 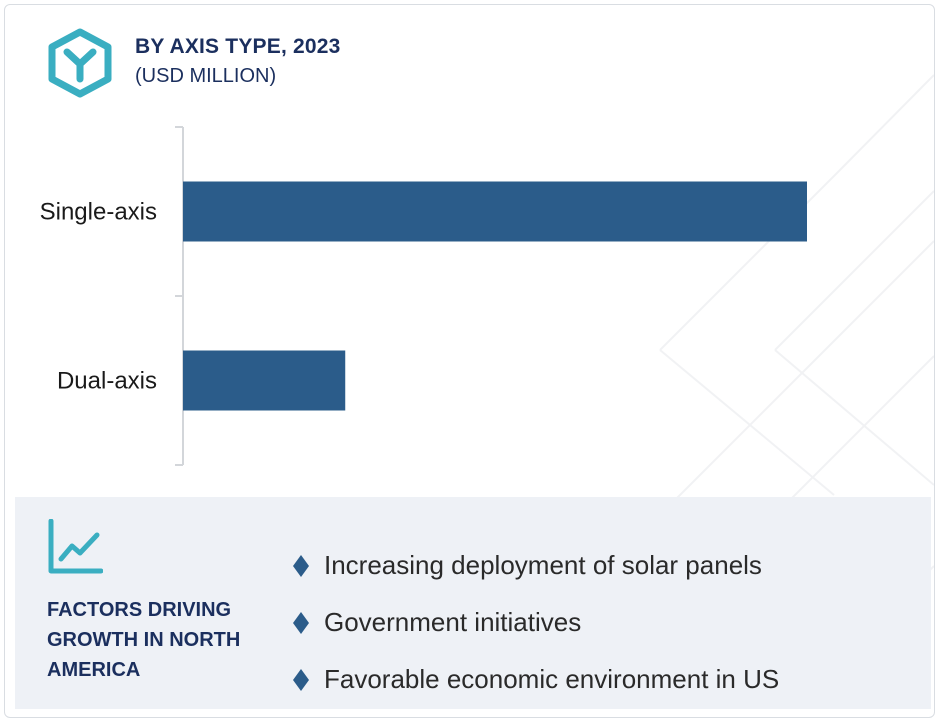 I want to click on factor-text: Increasing deployment of solar panels, so click(x=543, y=565).